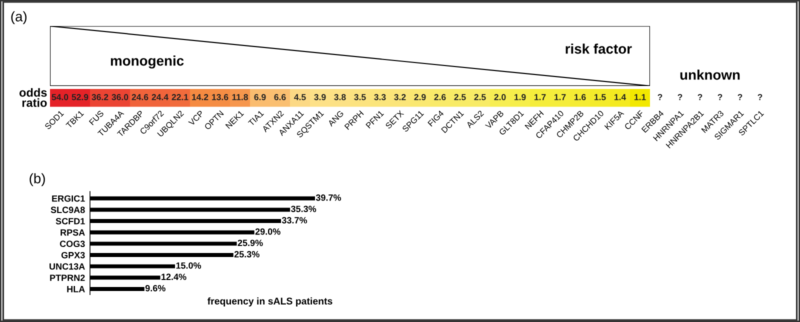  What do you see at coordinates (267, 231) in the screenshot?
I see `data-label: 29.0%` at bounding box center [267, 231].